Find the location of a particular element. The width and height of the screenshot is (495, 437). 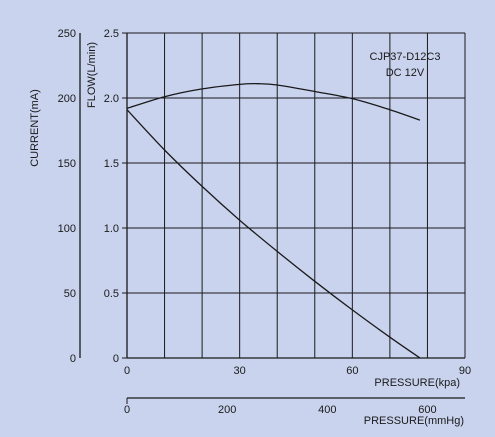

flow-tick-label: 0.5 is located at coordinates (111, 294).